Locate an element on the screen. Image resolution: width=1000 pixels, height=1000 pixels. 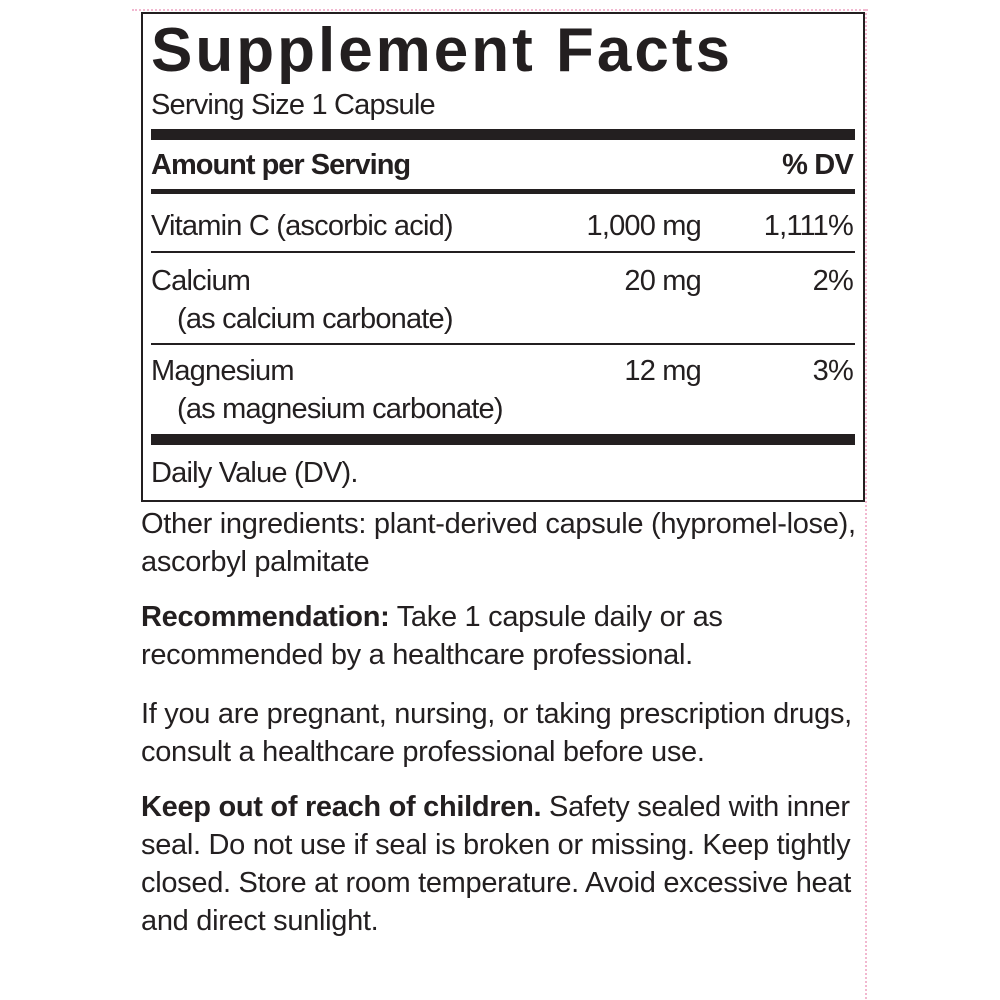
nutrient-name: Magnesium is located at coordinates (223, 371).